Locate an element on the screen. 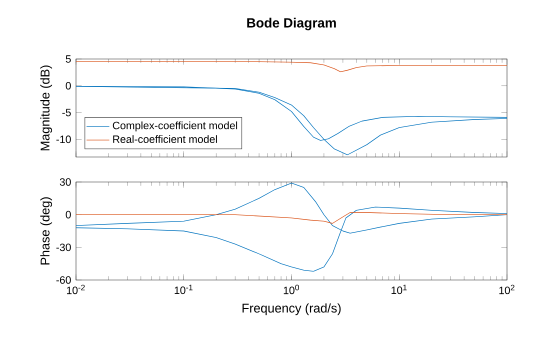  x-tick-label: 10$^{0}$ is located at coordinates (292, 289).